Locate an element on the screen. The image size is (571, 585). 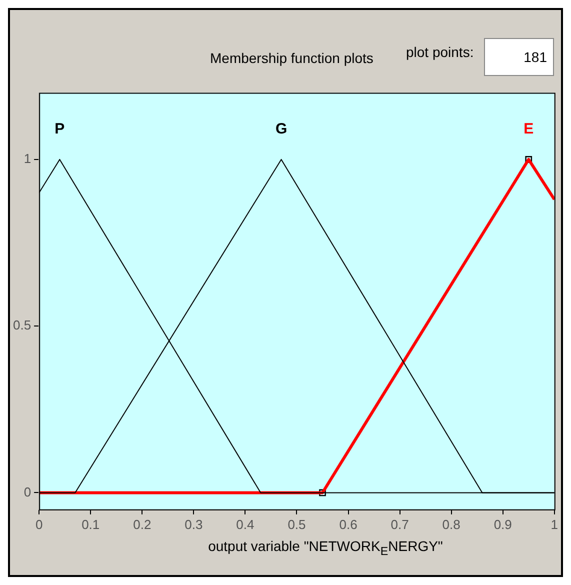
x-tick-label: 0.8 is located at coordinates (451, 524).